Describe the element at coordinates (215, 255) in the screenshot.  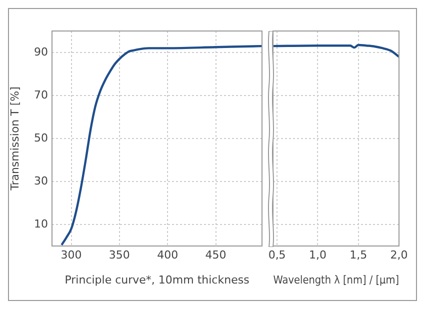
I see `x-tick-label: 450` at that location.